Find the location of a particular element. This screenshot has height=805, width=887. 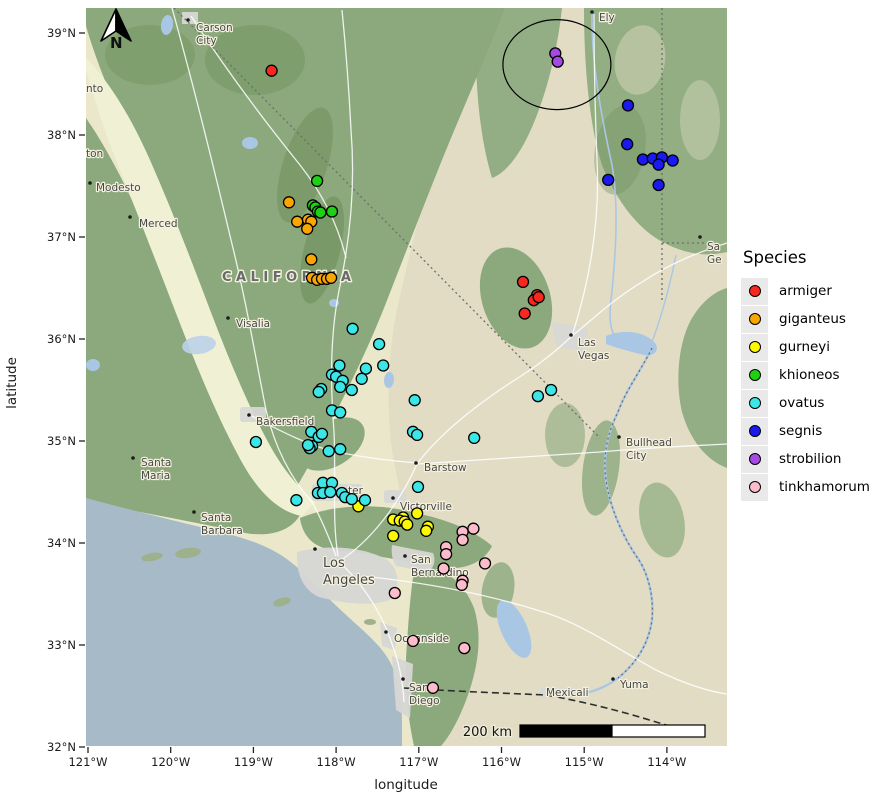

map-label: Angeles is located at coordinates (349, 580).